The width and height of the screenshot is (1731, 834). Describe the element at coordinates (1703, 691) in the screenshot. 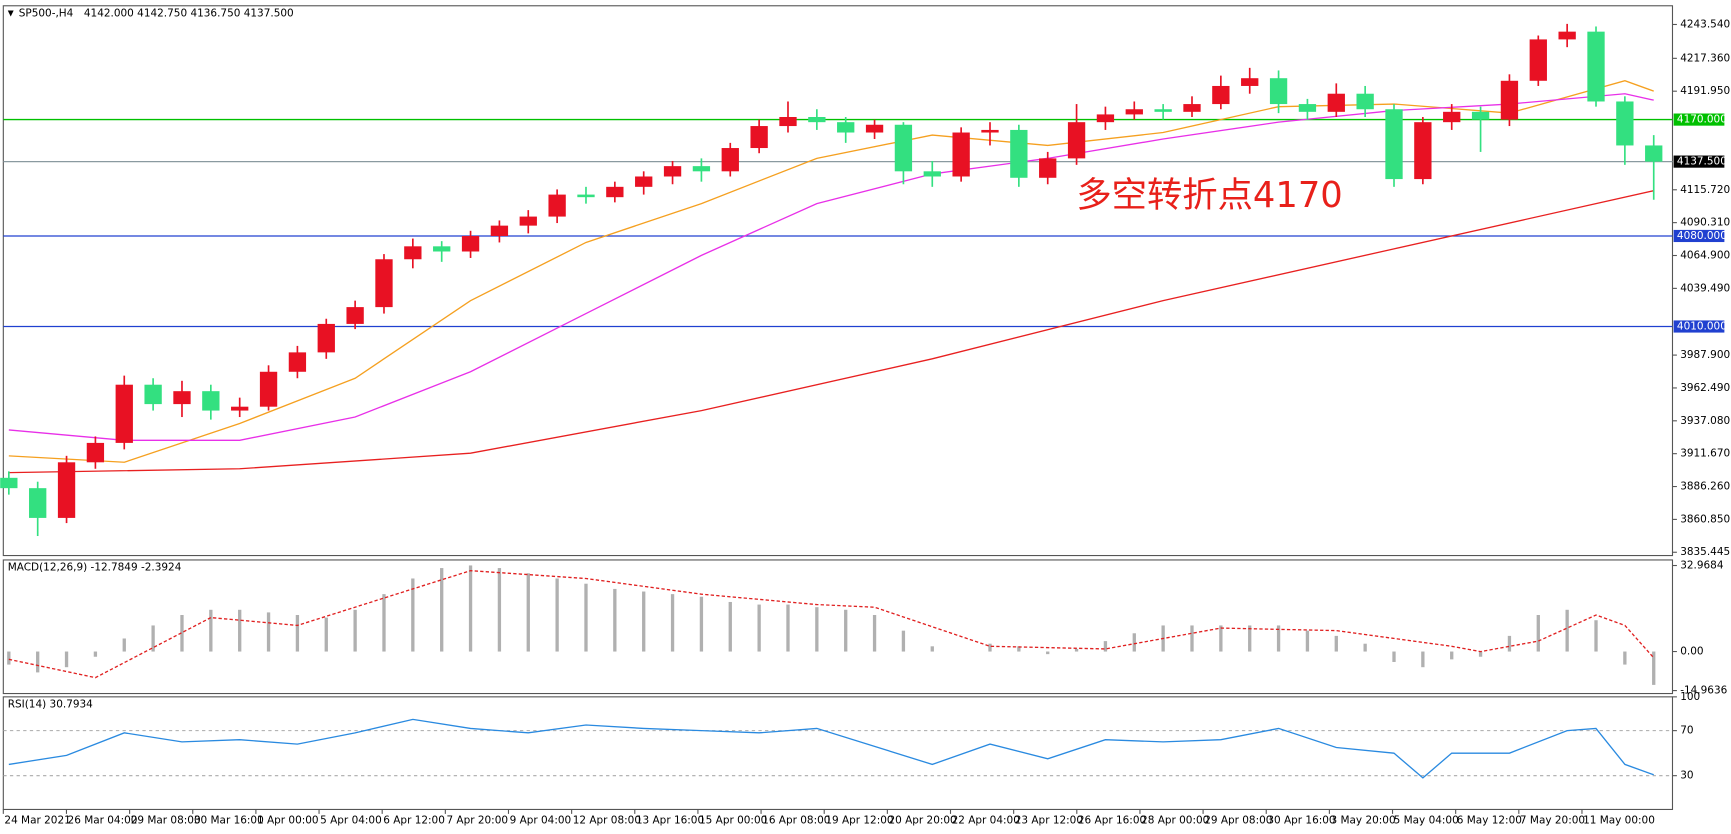

I see `y-tick-label: -14.9636` at that location.